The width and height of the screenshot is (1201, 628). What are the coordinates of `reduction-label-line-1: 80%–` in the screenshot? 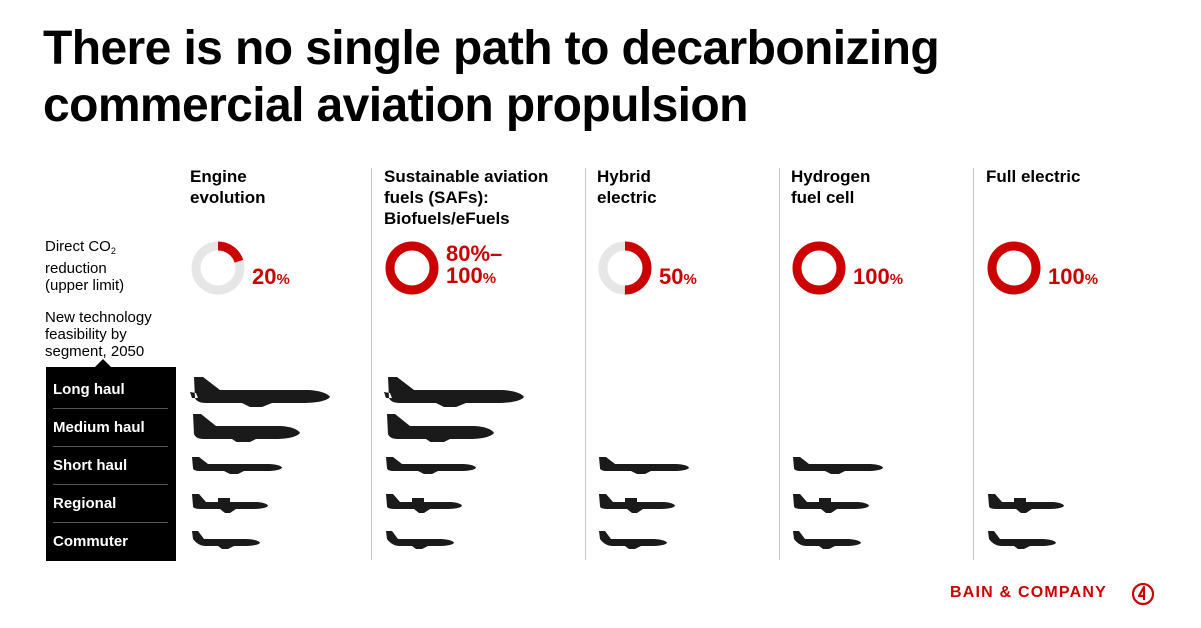 It's located at (474, 253).